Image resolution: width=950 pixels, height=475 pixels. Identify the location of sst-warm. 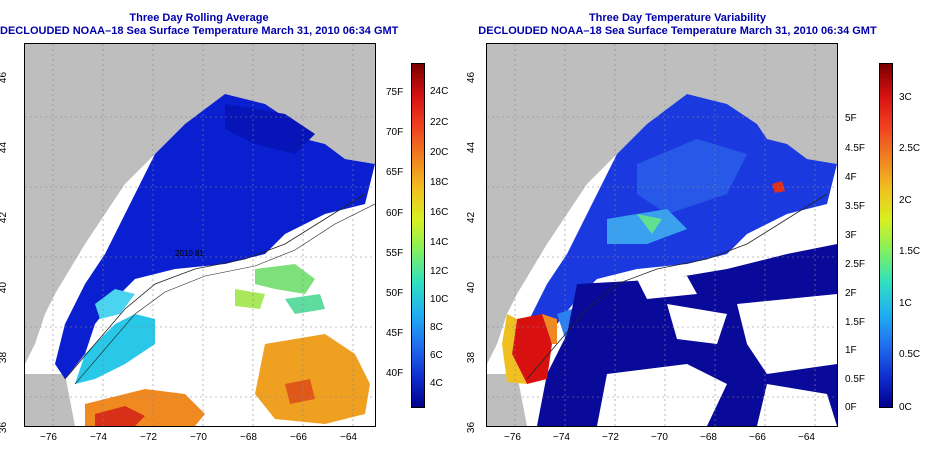
(312, 379).